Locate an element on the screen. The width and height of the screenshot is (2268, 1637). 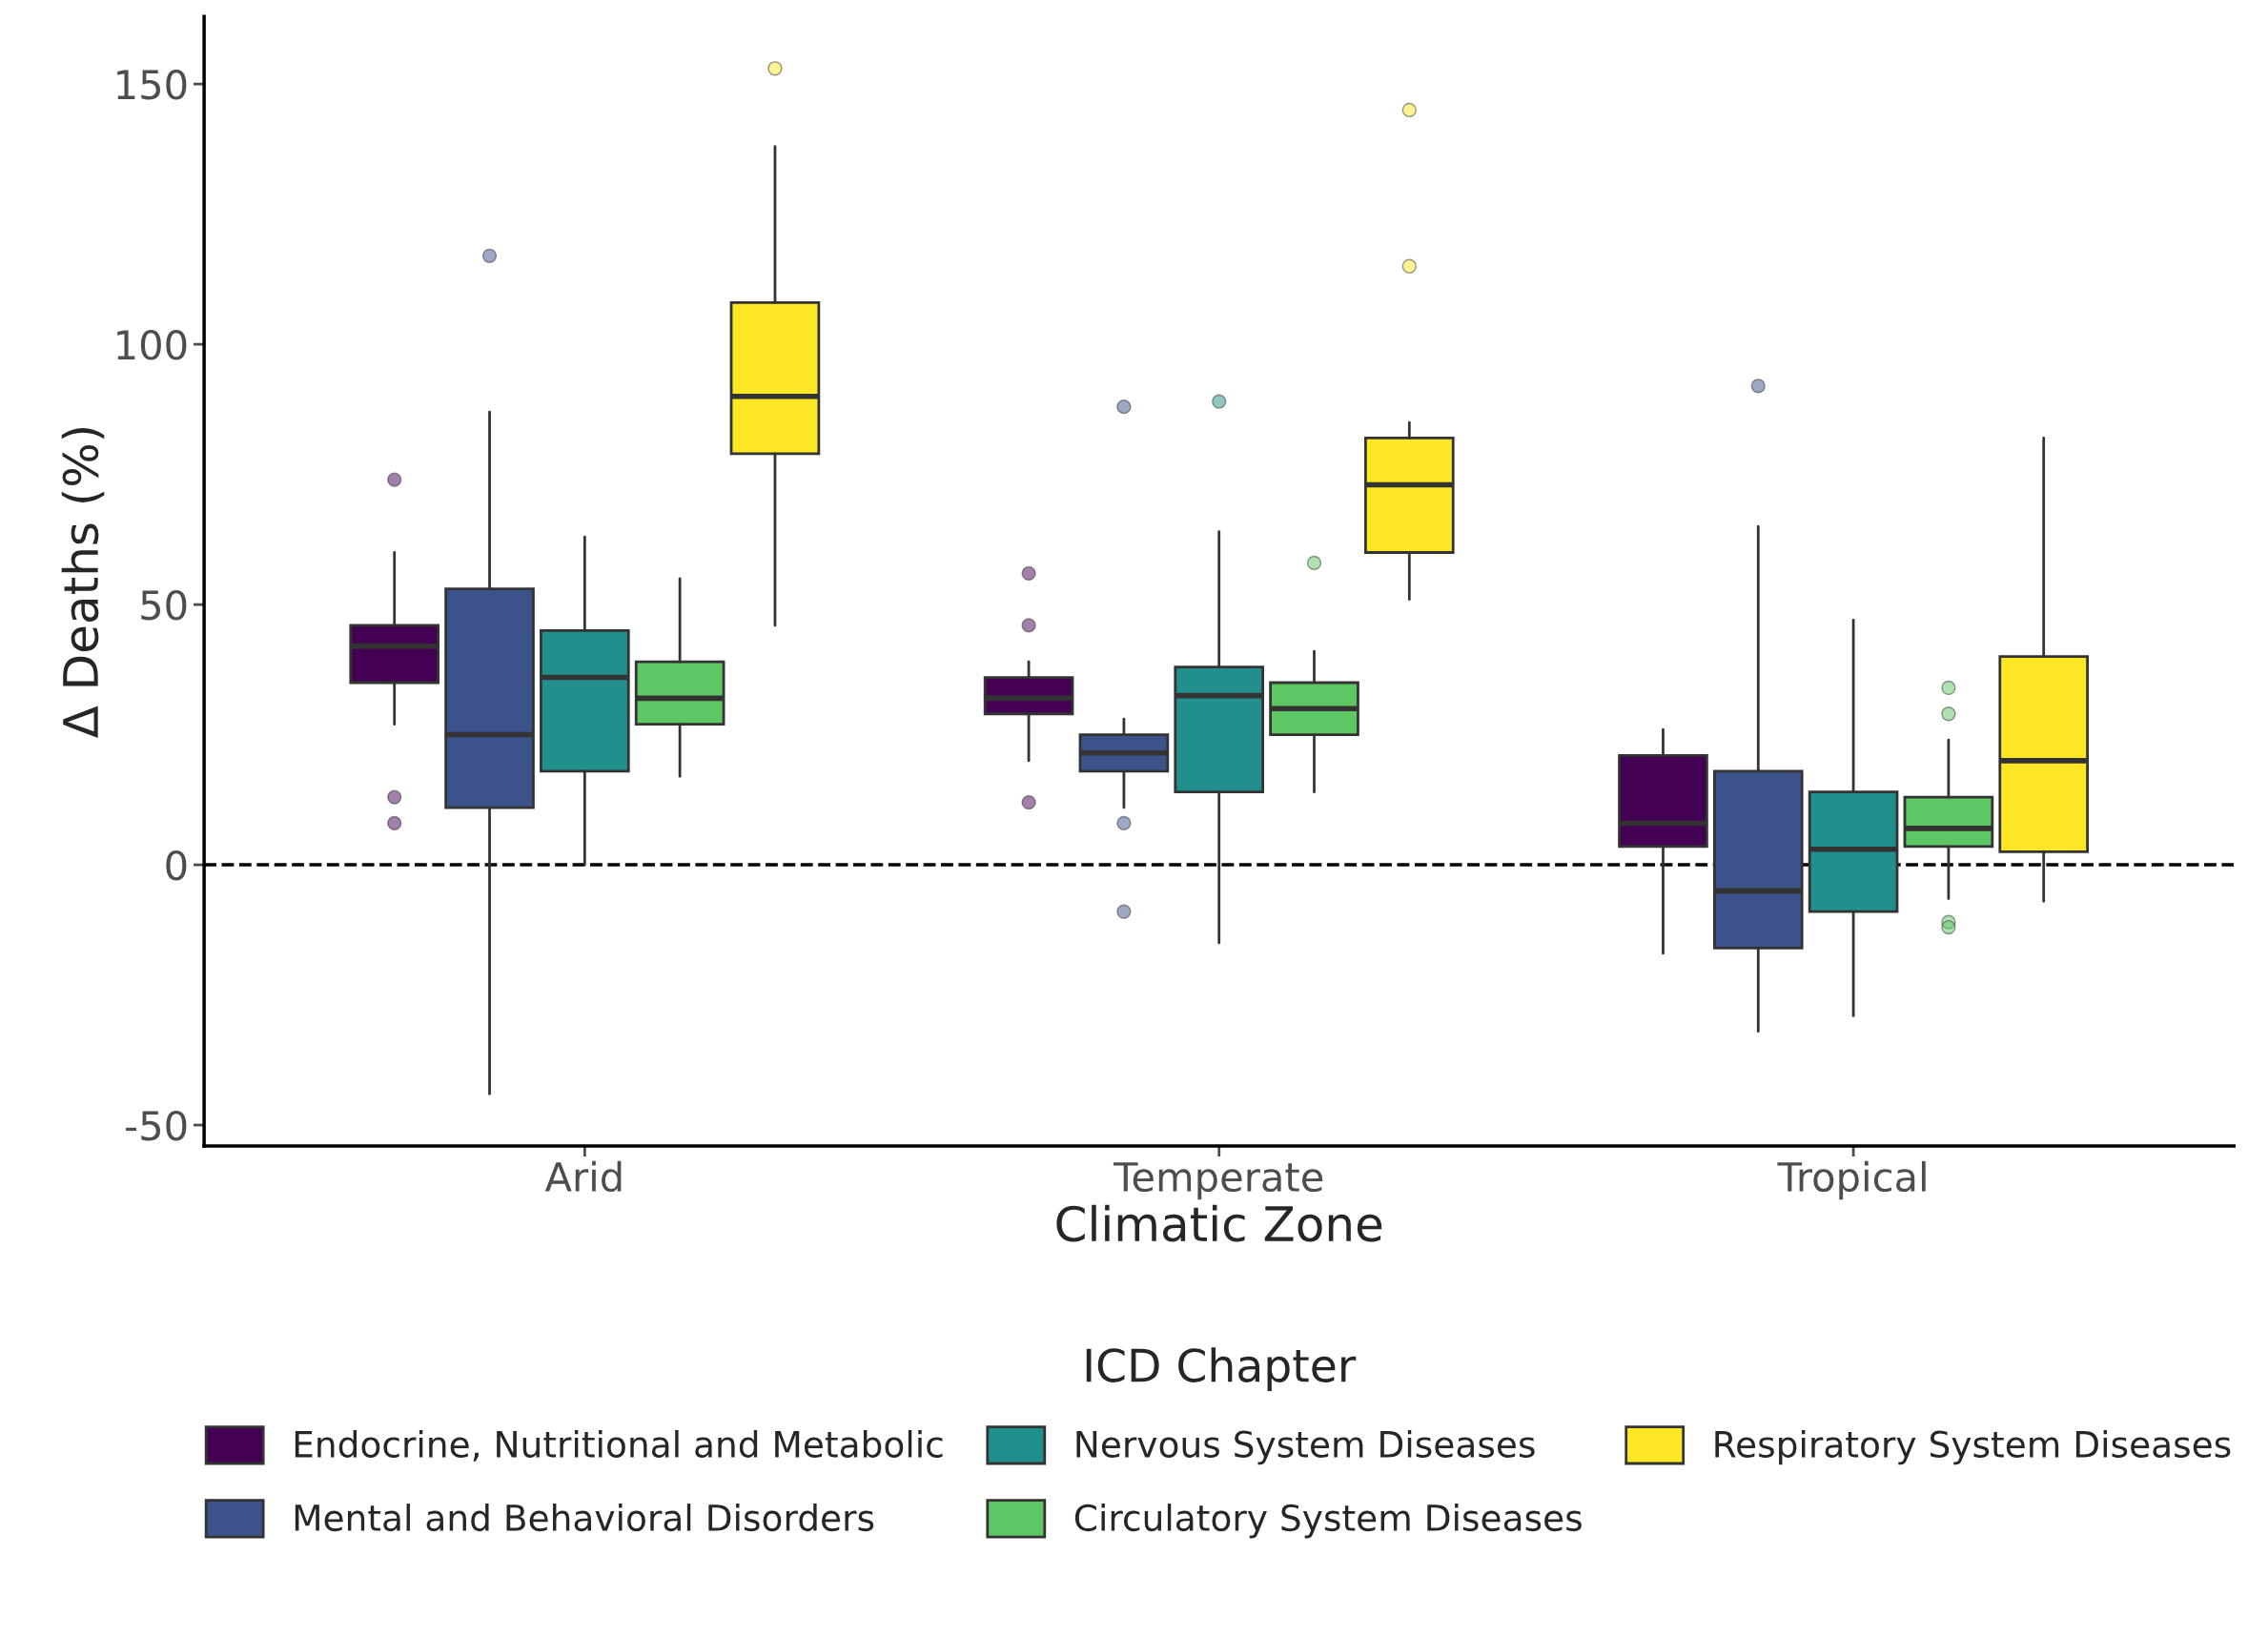
legend-title: ICD Chapter is located at coordinates (1221, 1369).